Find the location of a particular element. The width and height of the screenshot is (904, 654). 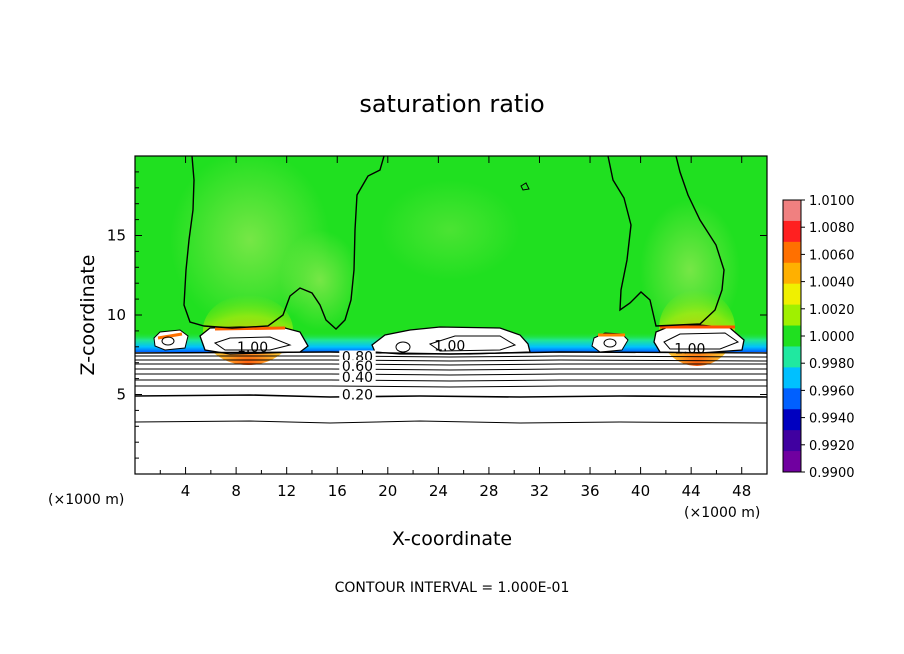

x-tick-label: 8 is located at coordinates (236, 491).